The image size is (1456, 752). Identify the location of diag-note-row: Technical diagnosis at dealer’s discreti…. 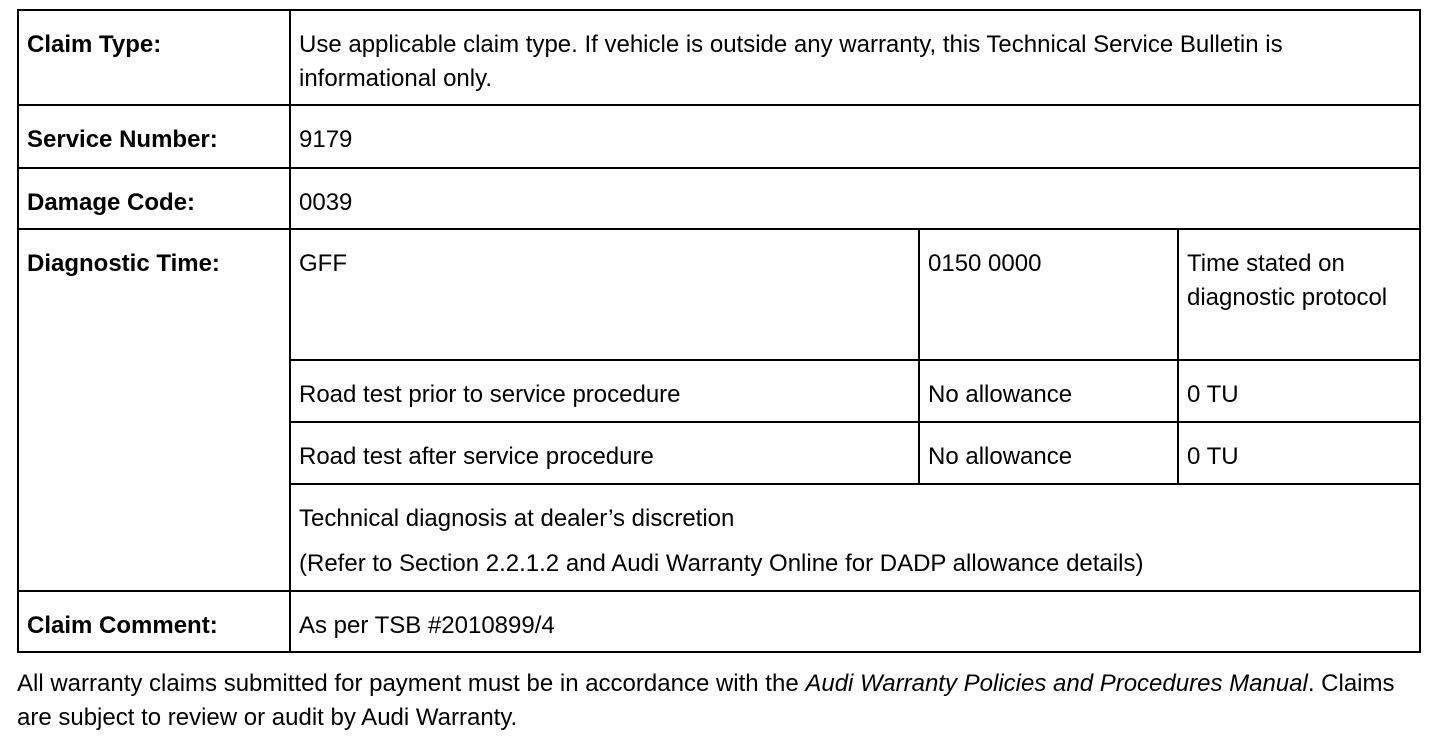
(719, 537).